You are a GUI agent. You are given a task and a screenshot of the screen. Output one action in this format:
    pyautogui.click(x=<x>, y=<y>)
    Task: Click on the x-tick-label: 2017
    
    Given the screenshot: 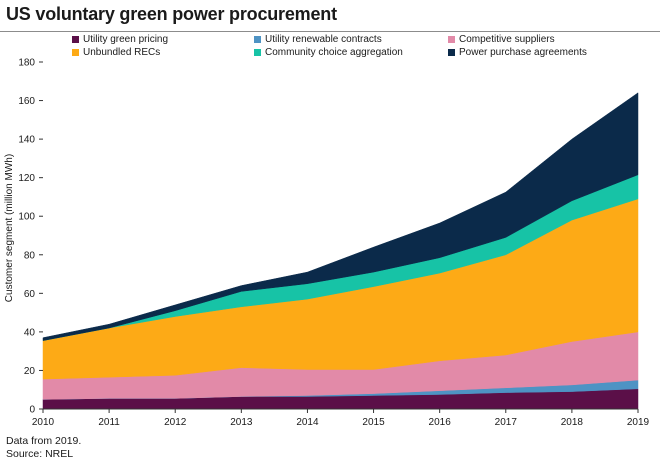 What is the action you would take?
    pyautogui.click(x=506, y=422)
    